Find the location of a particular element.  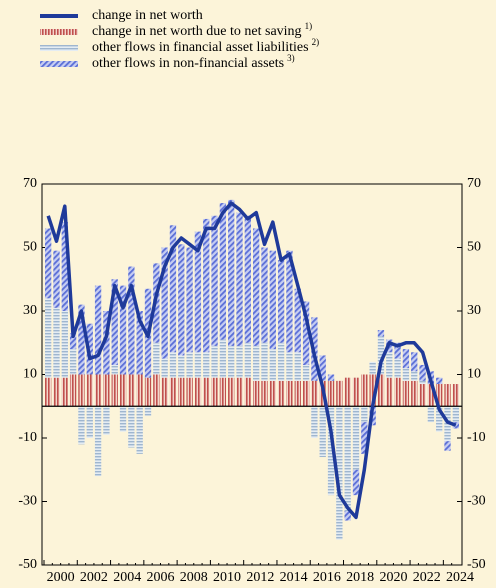

x-tick-label: 2006 is located at coordinates (160, 577).